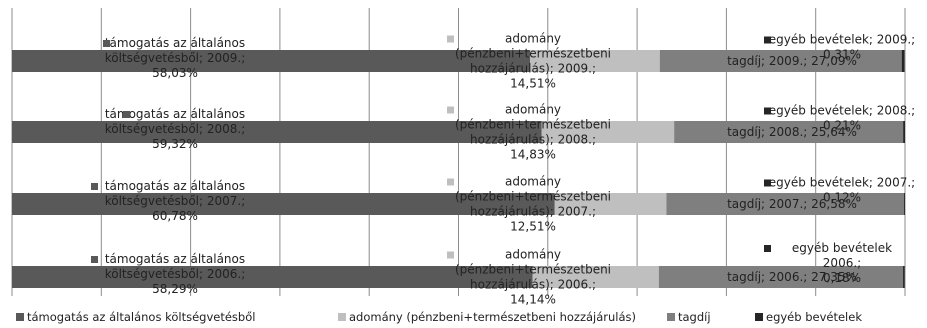 This screenshot has width=927, height=328. I want to click on data-label: hozzájárulás); 2009.;, so click(533, 69).